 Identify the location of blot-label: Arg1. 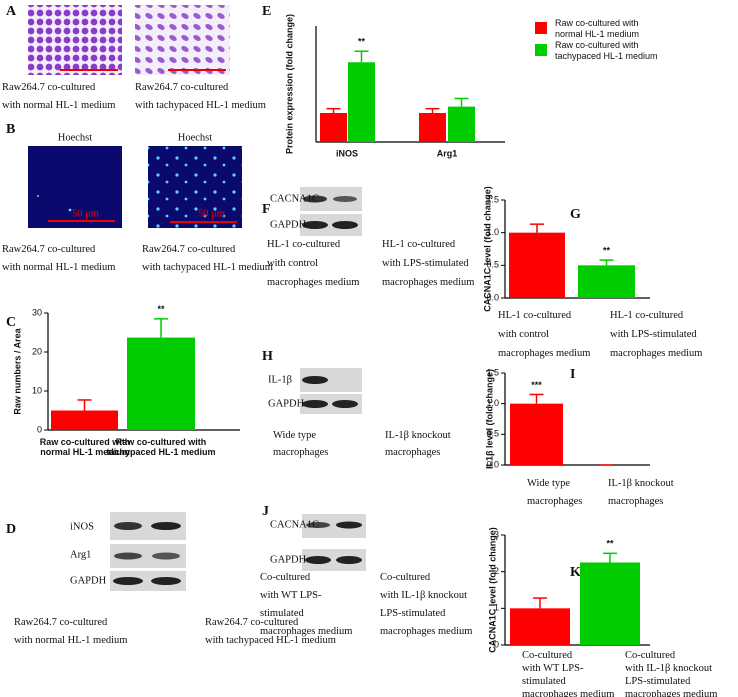
(80, 554).